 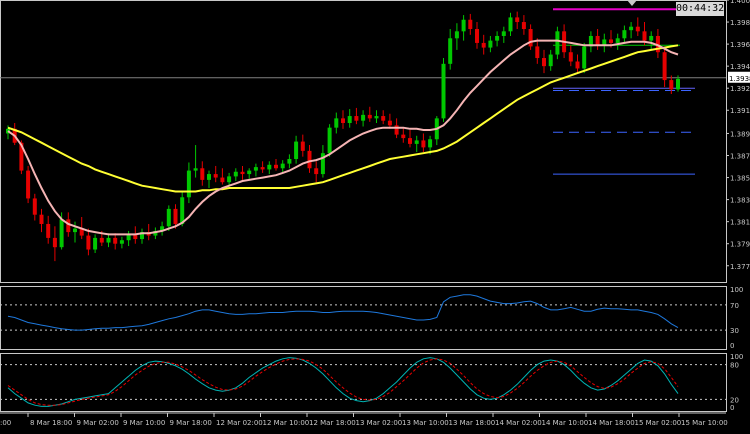 What do you see at coordinates (740, 179) in the screenshot?
I see `price-tick-label: 1.3852` at bounding box center [740, 179].